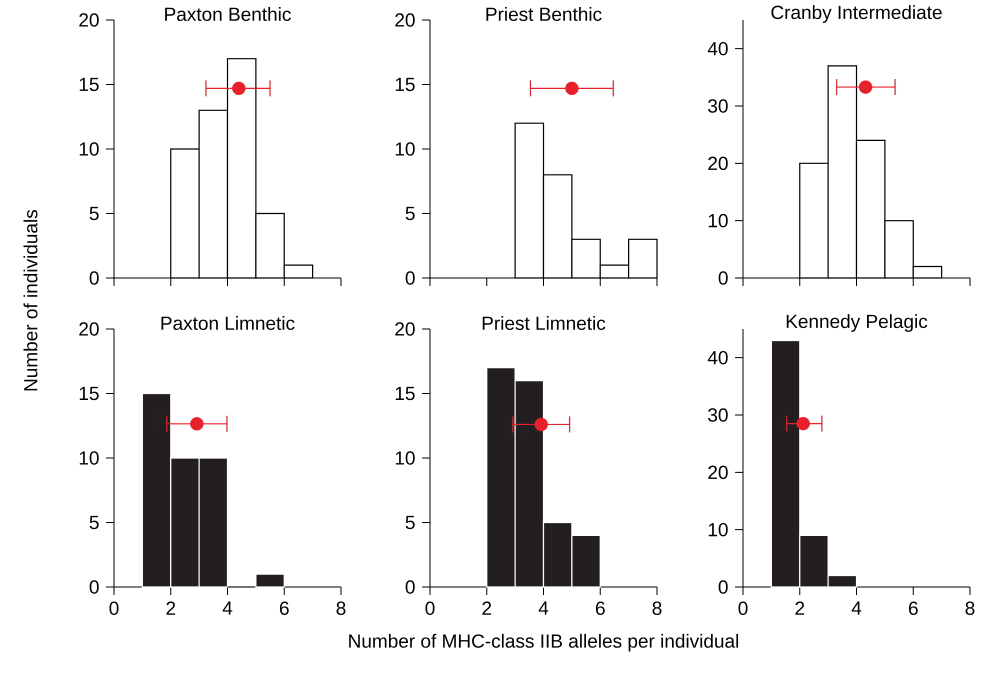  I want to click on chart-title: Kennedy Pelagic, so click(857, 323).